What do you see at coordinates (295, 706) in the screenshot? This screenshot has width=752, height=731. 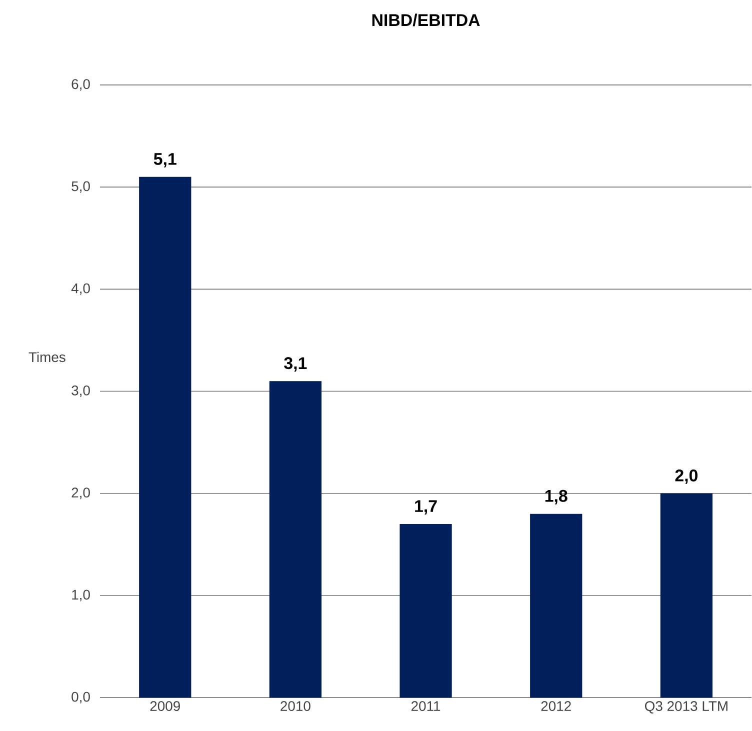 I see `x-tick-label: 2010` at bounding box center [295, 706].